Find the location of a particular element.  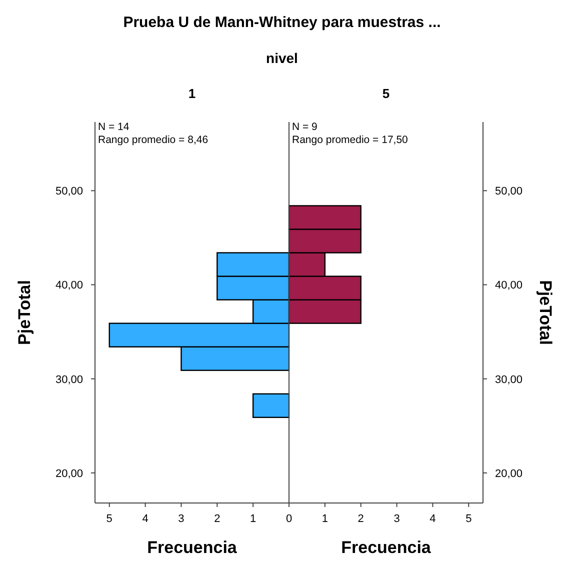

annotation: Rango promedio = 8,46 is located at coordinates (153, 140).